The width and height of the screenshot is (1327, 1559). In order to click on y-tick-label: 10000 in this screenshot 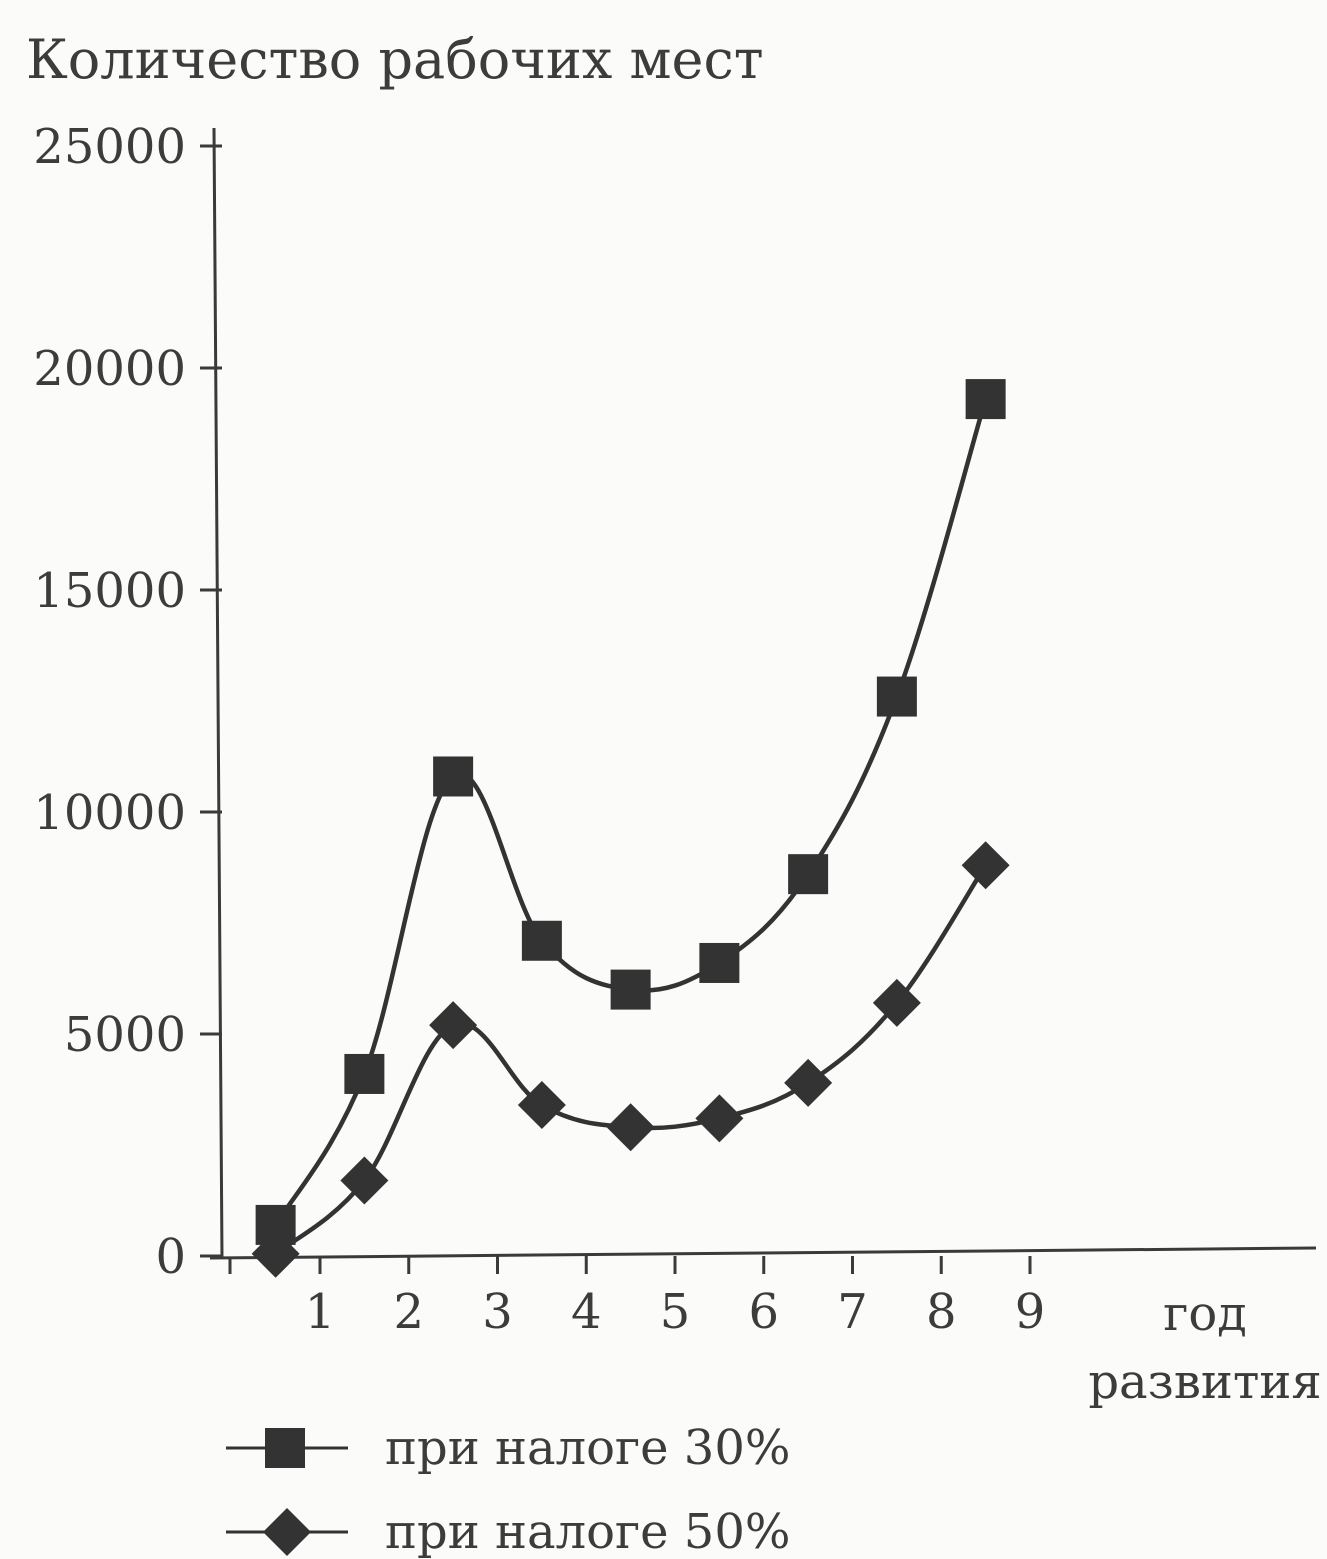, I will do `click(109, 813)`.